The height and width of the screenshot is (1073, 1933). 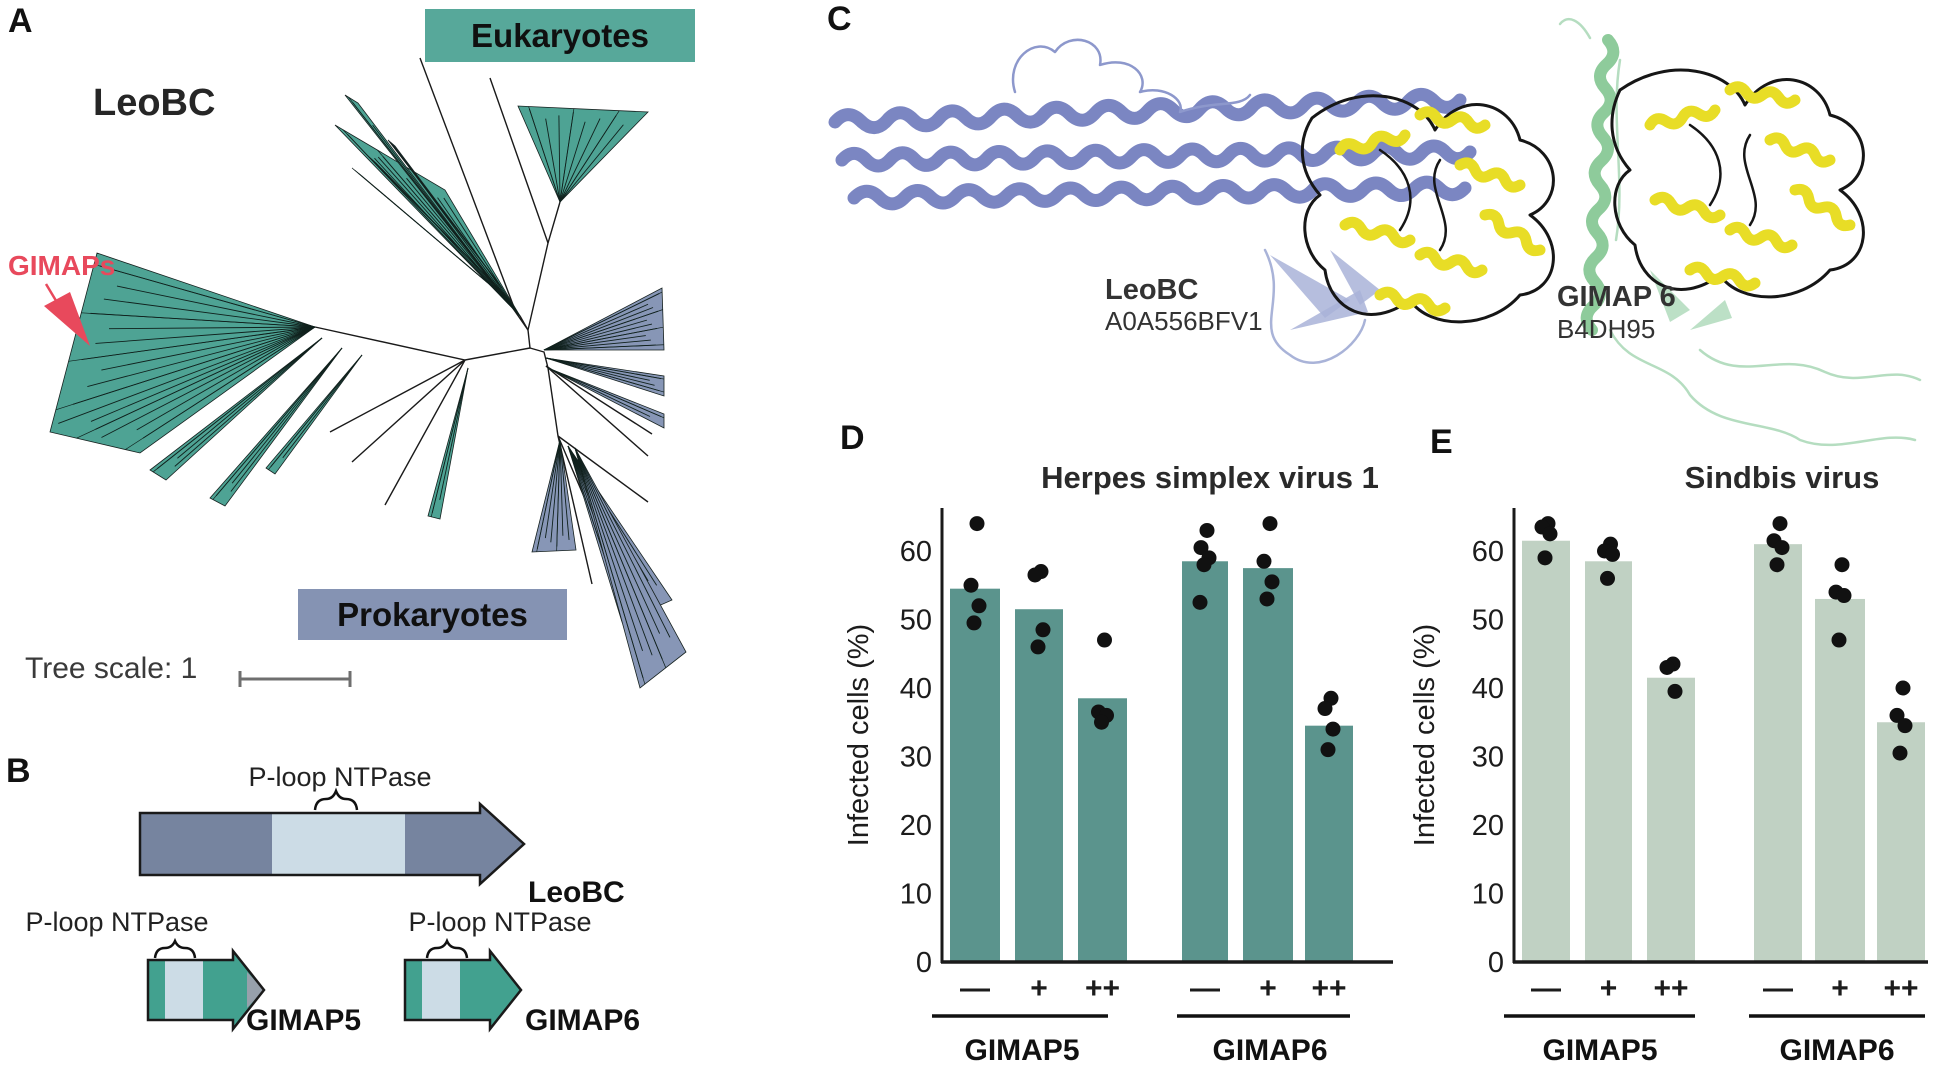 What do you see at coordinates (332, 910) in the screenshot?
I see `domain-architecture-graphic` at bounding box center [332, 910].